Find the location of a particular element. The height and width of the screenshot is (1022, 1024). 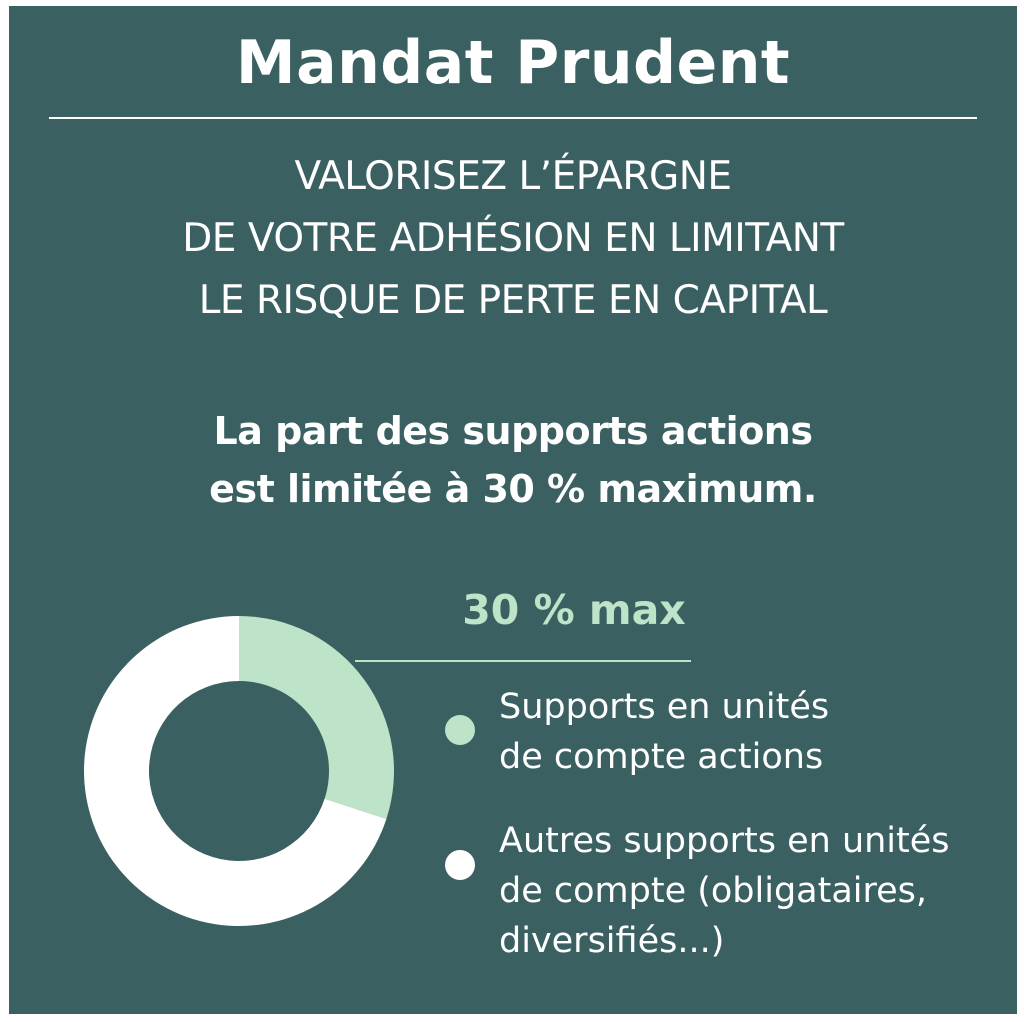

legend-other-line-1: Autres supports en unités is located at coordinates (724, 841).